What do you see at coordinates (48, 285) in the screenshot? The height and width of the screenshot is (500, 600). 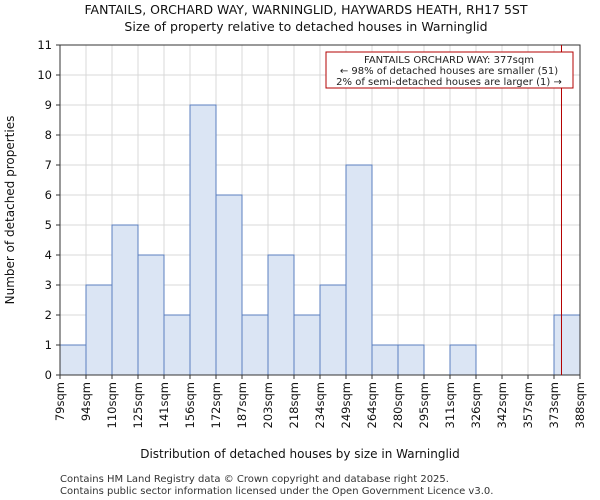 I see `y-tick-label: 3` at bounding box center [48, 285].